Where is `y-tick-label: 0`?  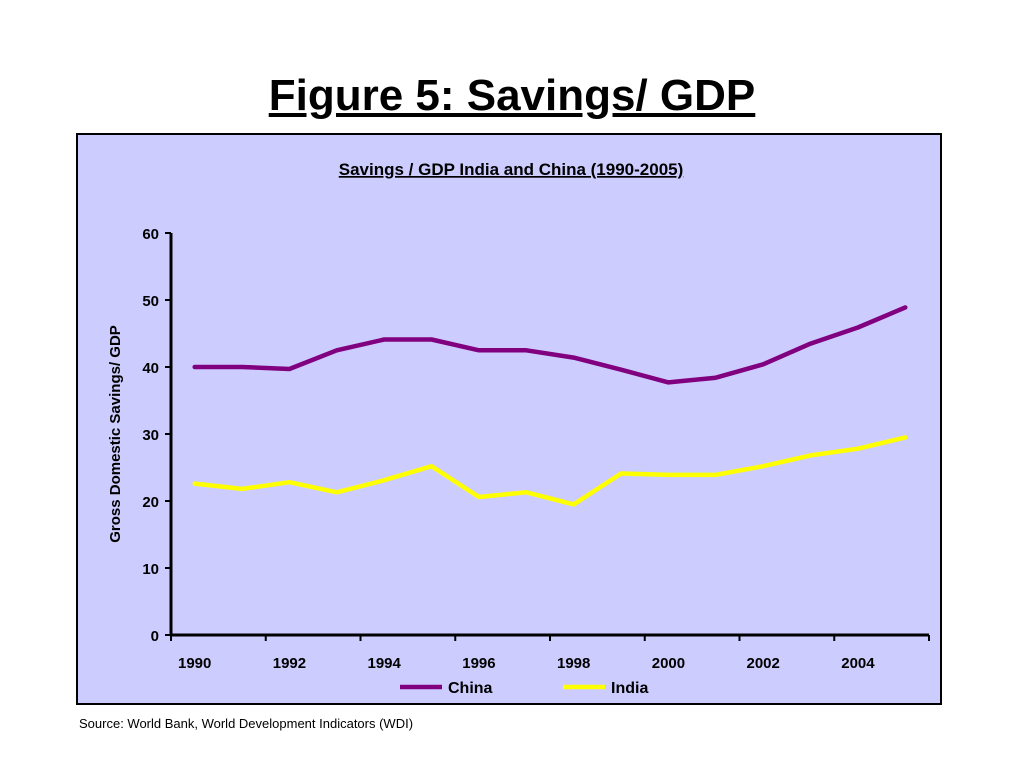 y-tick-label: 0 is located at coordinates (155, 636).